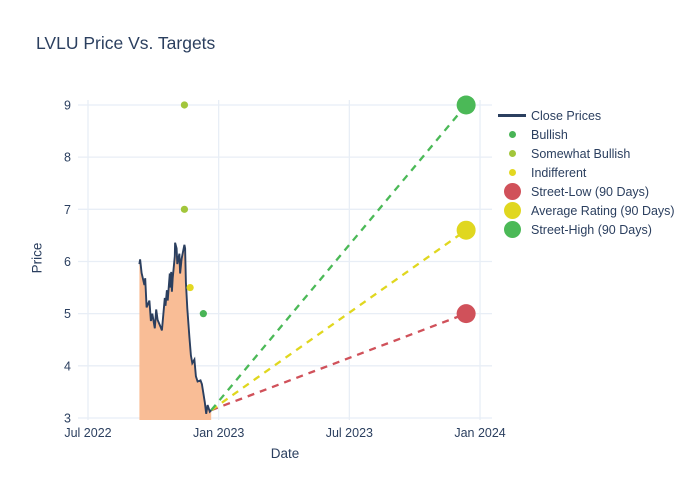  What do you see at coordinates (67, 105) in the screenshot?
I see `y-tick-label: 9` at bounding box center [67, 105].